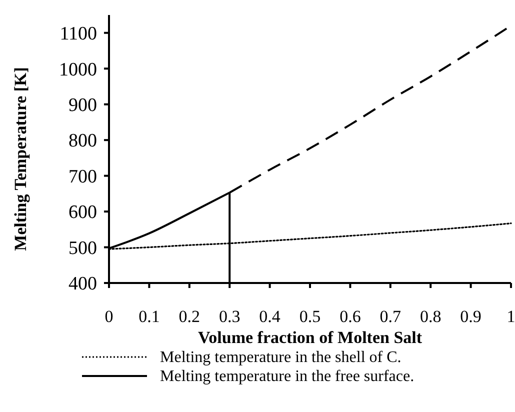 The height and width of the screenshot is (412, 515). I want to click on y-tick-label: 400, so click(82, 284).